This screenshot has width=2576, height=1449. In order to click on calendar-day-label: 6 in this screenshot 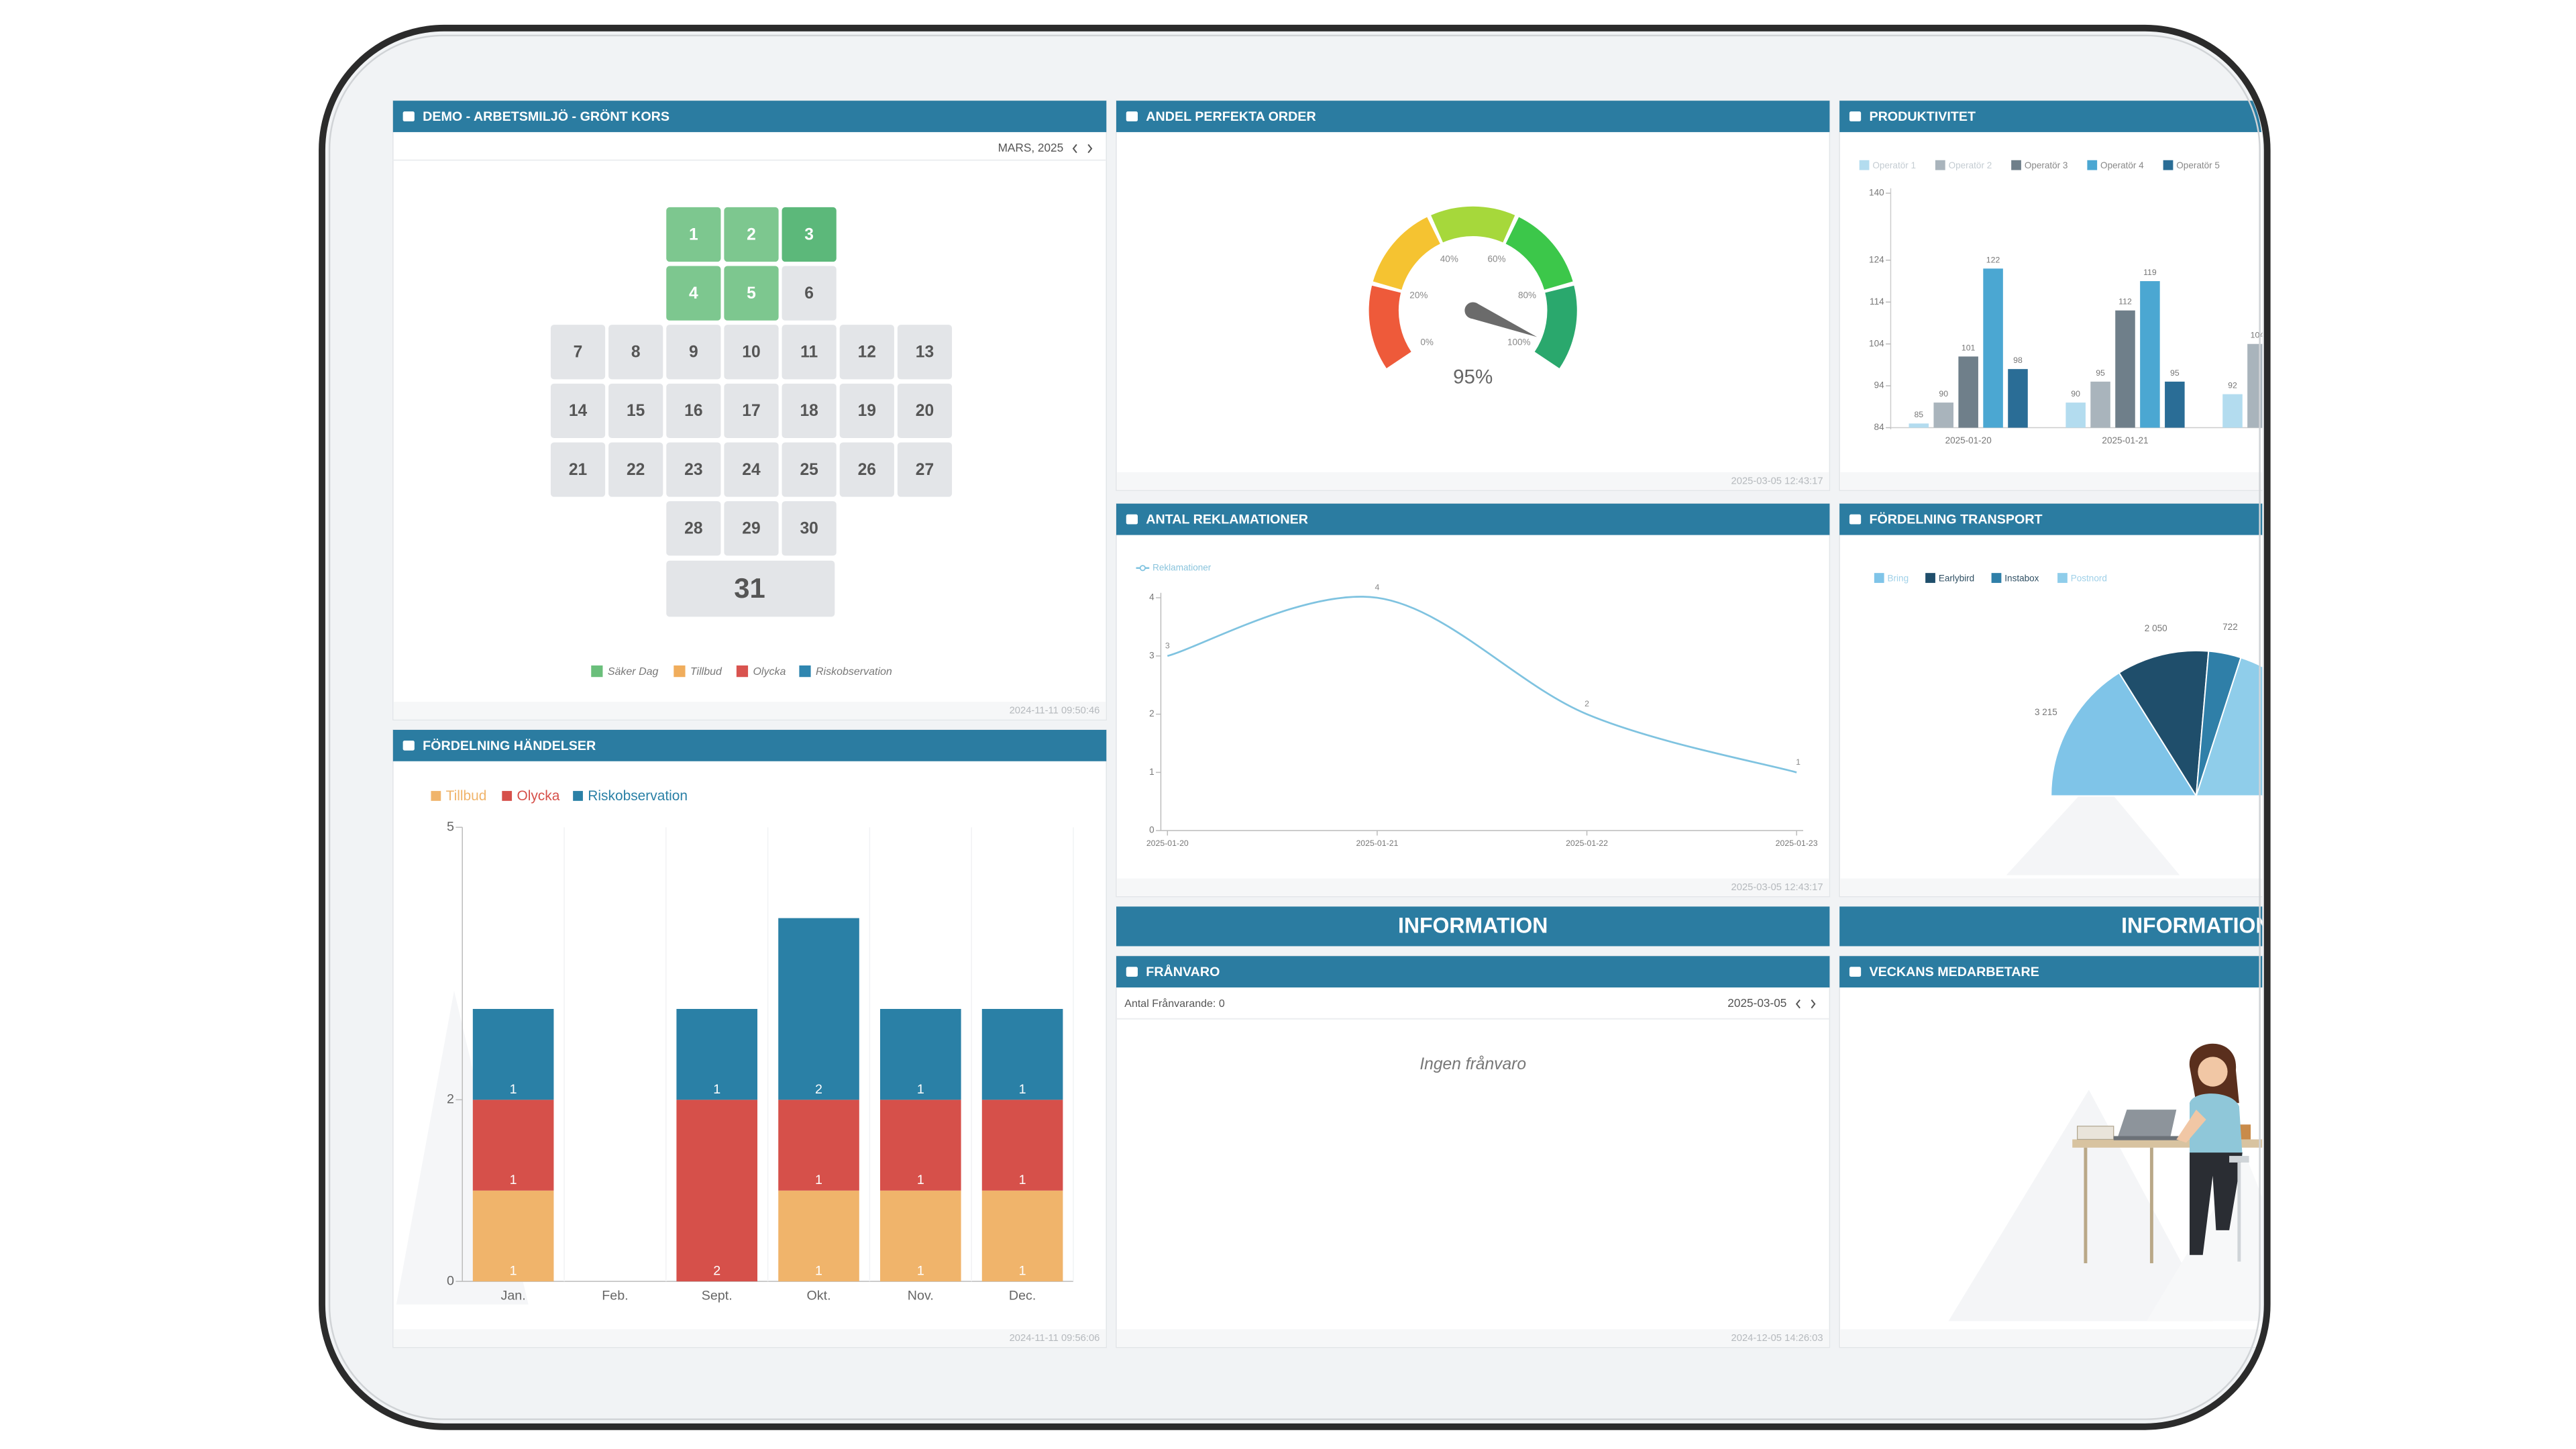, I will do `click(809, 293)`.